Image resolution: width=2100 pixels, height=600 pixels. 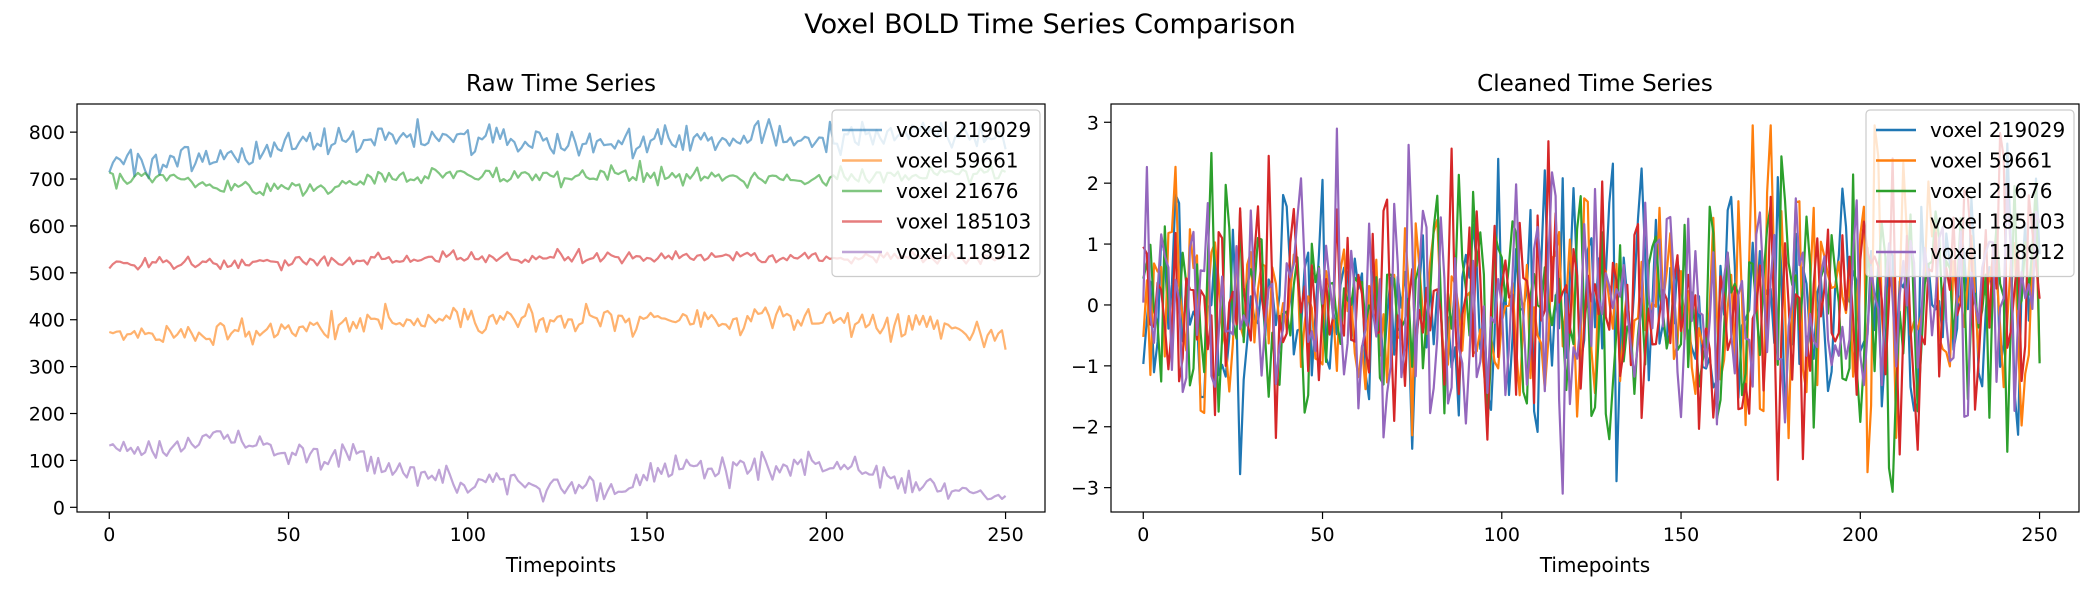 I want to click on raw-x-tick-label: 150, so click(x=647, y=535).